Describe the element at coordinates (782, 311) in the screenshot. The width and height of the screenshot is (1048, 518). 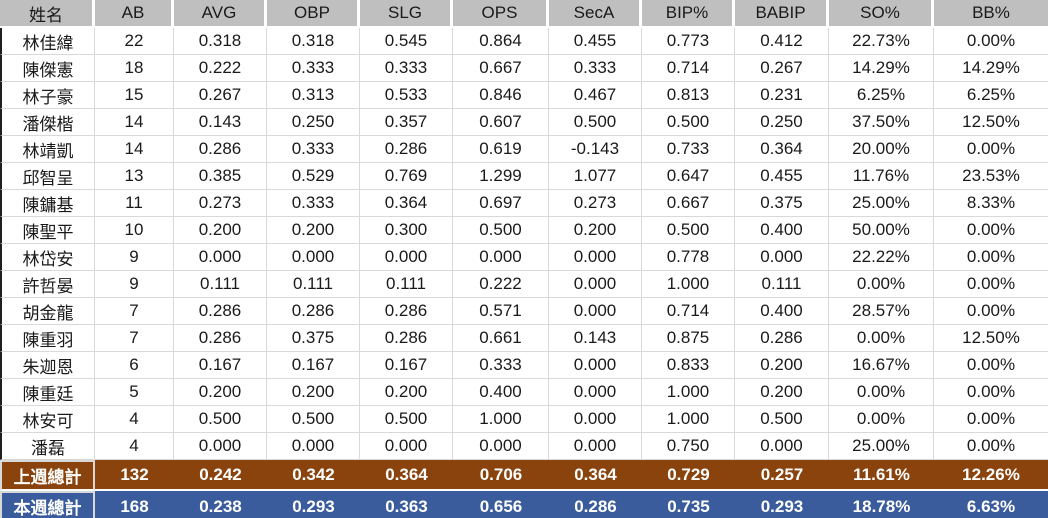
I see `stat-cell: 0.400` at that location.